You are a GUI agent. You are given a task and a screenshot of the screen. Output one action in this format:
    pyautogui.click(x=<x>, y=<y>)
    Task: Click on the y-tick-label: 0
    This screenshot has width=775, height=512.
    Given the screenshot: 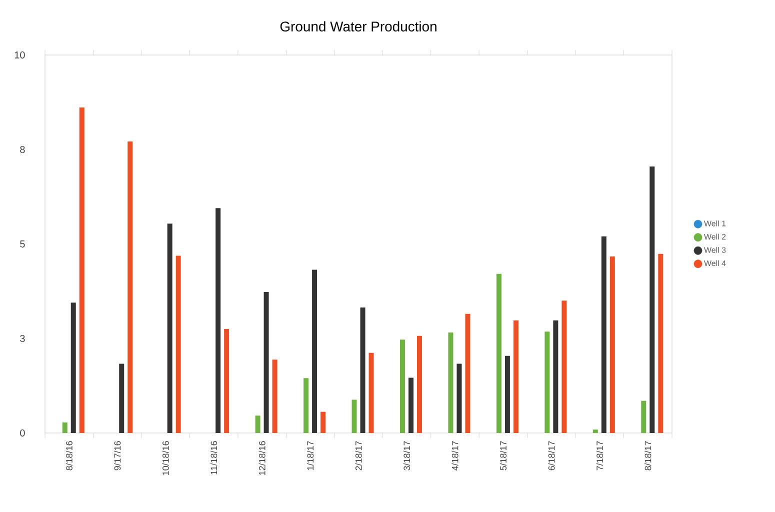 What is the action you would take?
    pyautogui.click(x=22, y=433)
    